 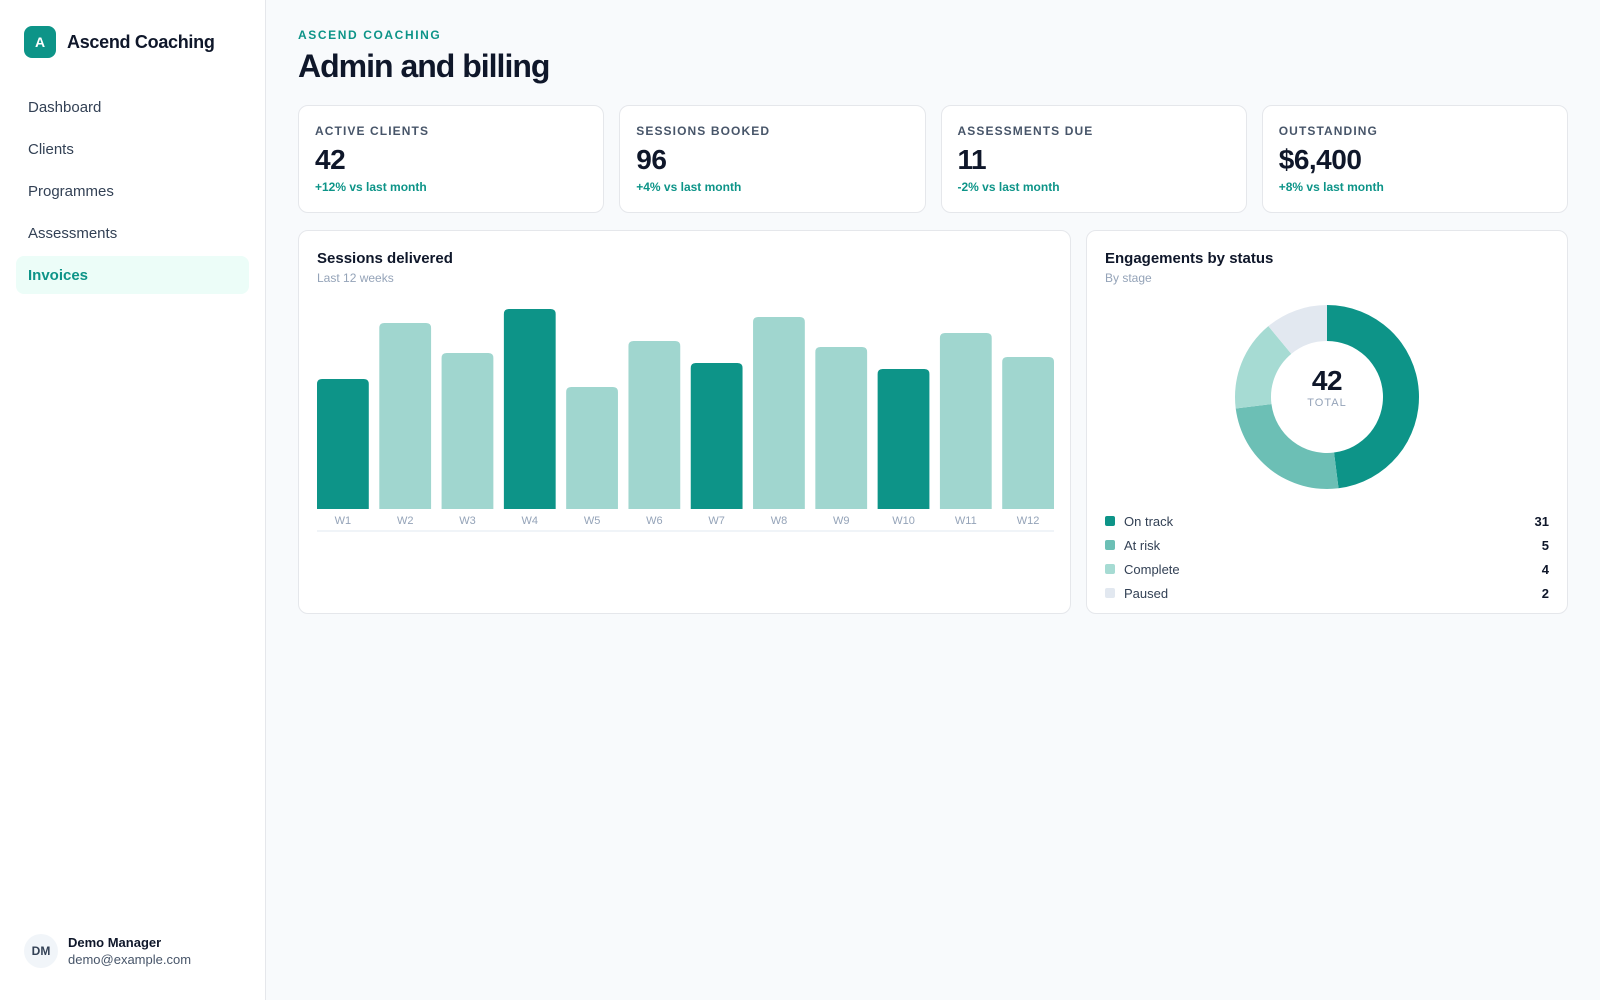 I want to click on card-subtitle: Last 12 weeks, so click(x=355, y=278).